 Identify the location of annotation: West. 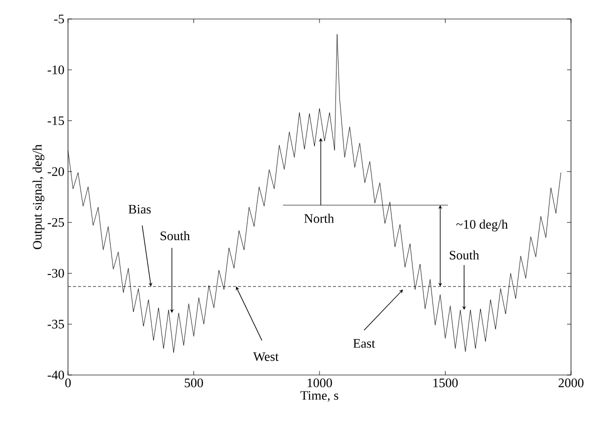
(266, 357).